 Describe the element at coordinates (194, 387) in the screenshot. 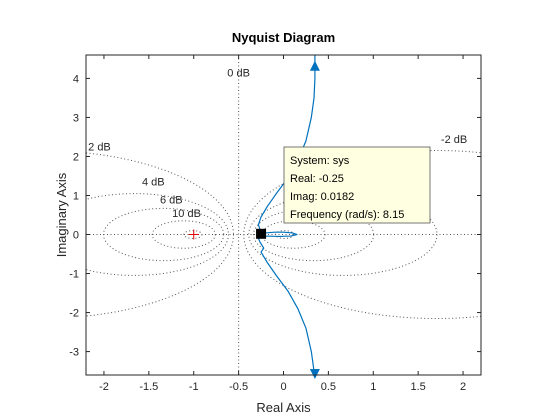

I see `x-tick-label: -1` at that location.